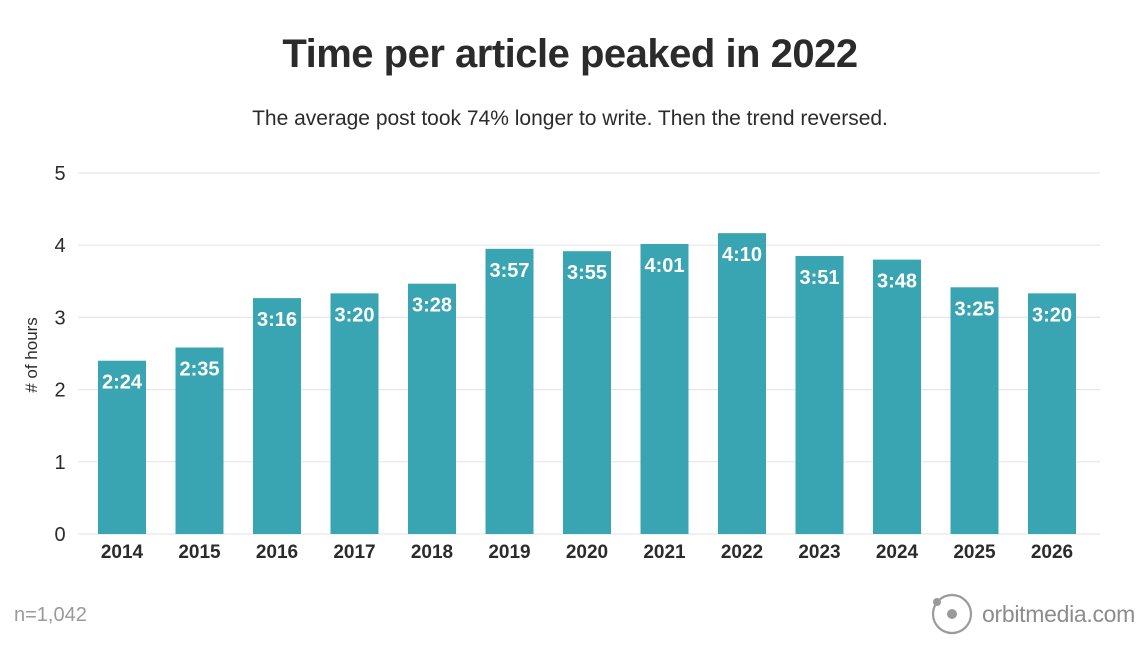  I want to click on orbit-logo-icon, so click(952, 614).